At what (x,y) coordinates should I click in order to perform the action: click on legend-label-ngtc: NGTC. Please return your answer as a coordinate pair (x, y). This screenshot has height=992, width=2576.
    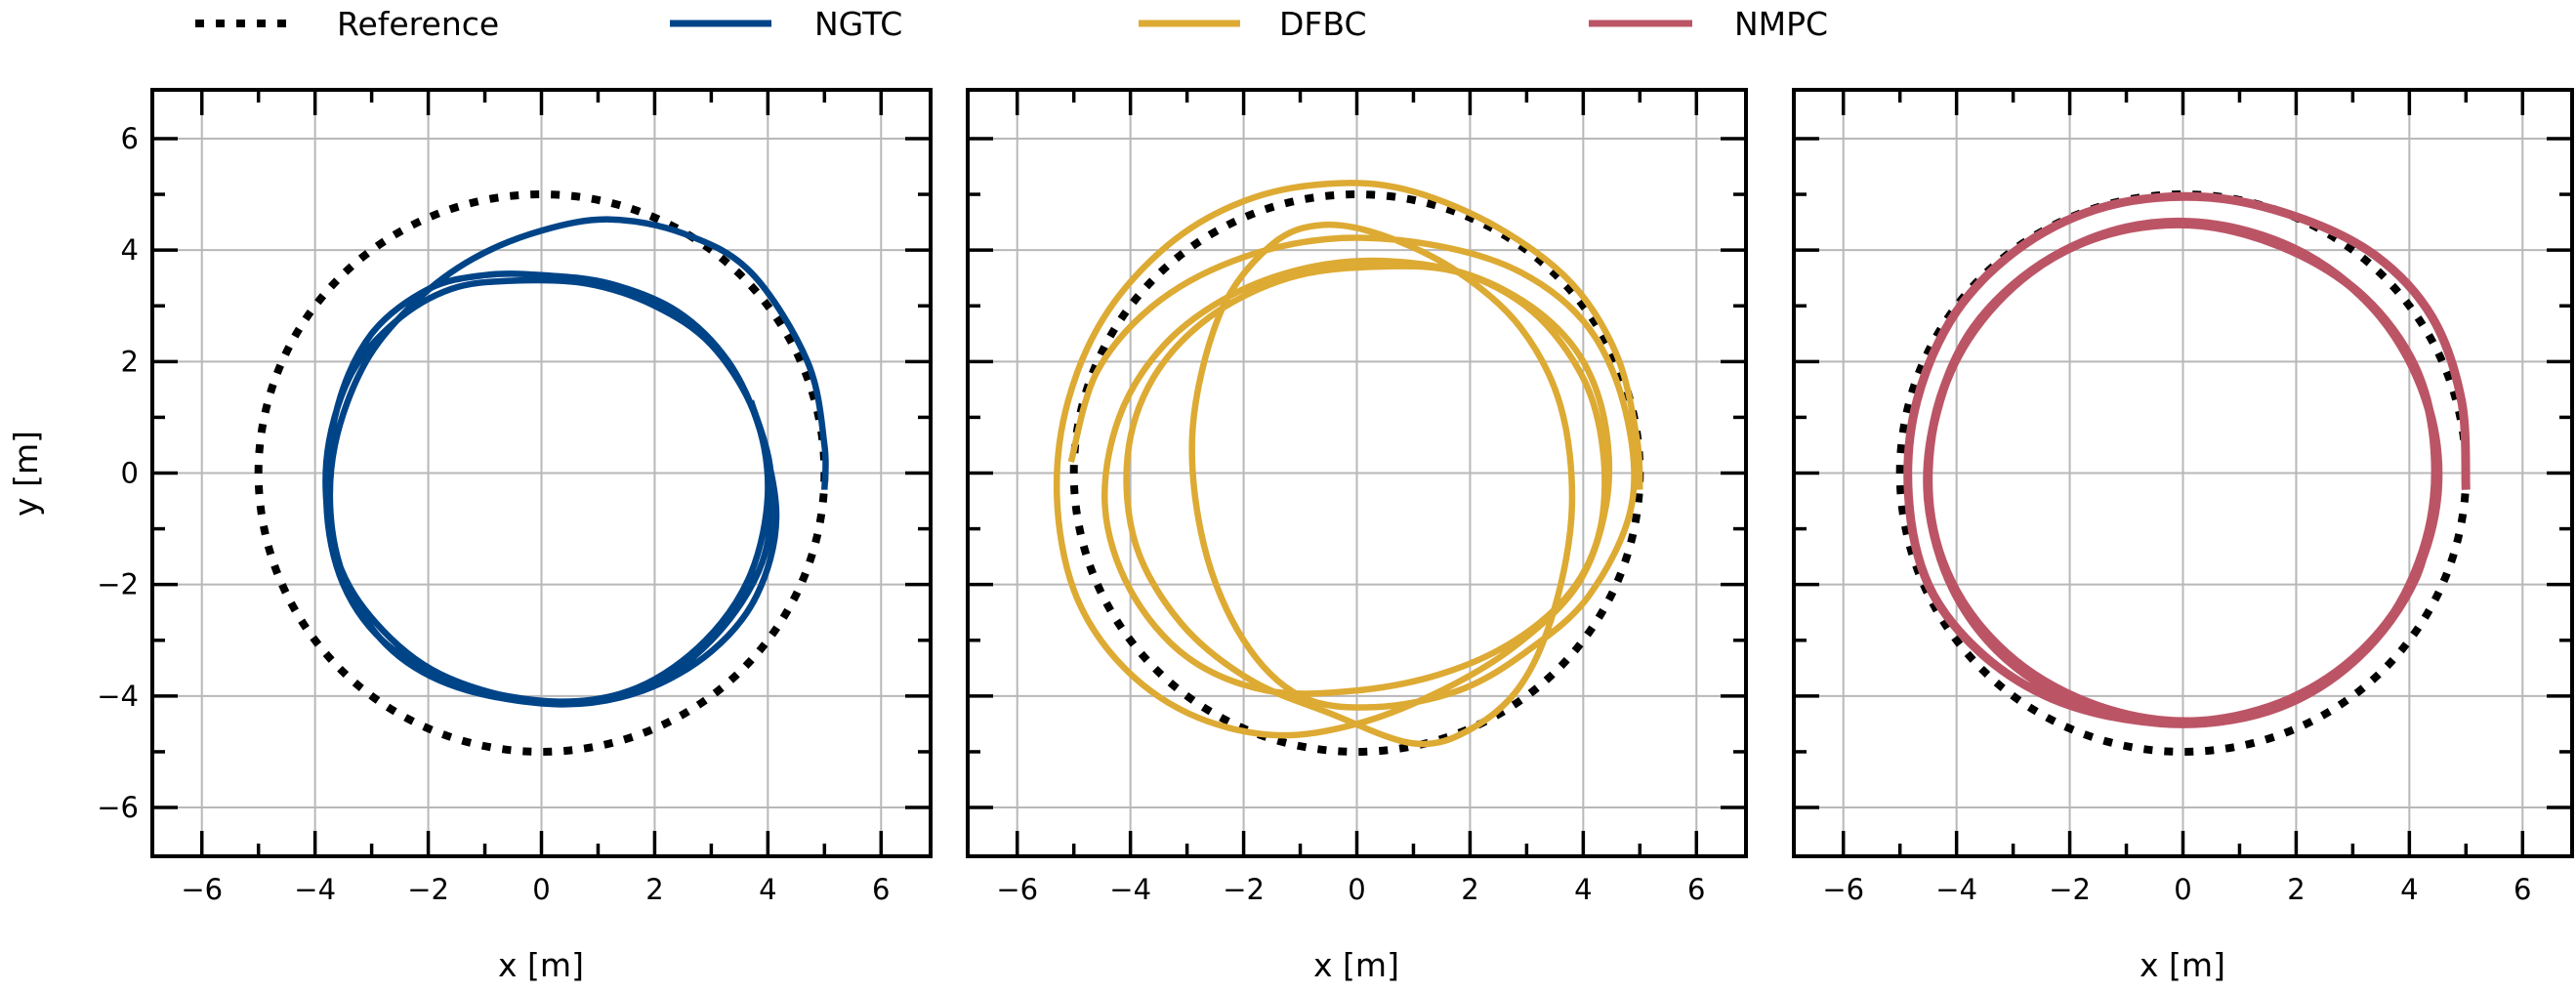
    Looking at the image, I should click on (858, 24).